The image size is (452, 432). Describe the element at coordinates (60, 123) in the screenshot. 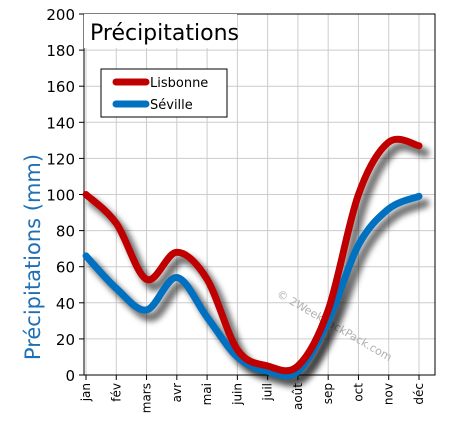

I see `y-tick-label: 140` at that location.